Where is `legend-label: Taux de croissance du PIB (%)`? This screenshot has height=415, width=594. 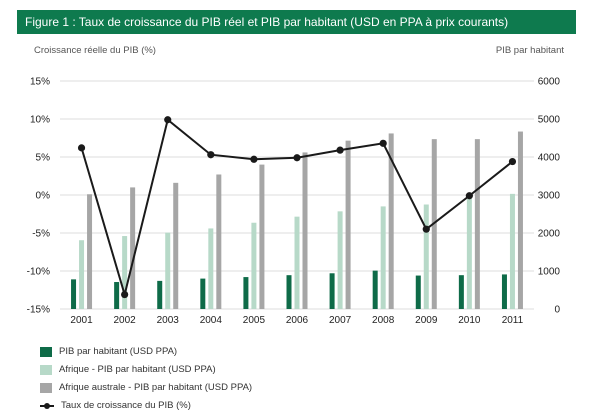
legend-label: Taux de croissance du PIB (%) is located at coordinates (126, 405).